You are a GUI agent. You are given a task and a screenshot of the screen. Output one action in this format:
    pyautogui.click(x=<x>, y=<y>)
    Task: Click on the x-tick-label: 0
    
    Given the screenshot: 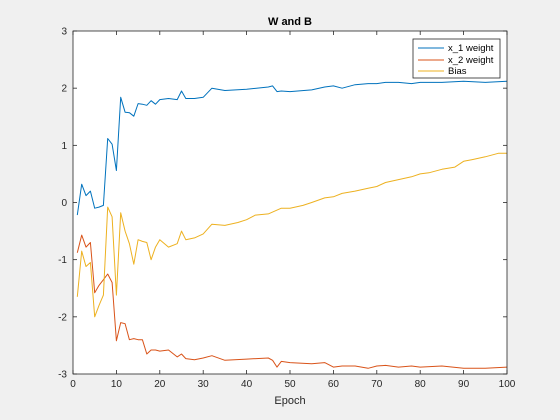 What is the action you would take?
    pyautogui.click(x=73, y=384)
    